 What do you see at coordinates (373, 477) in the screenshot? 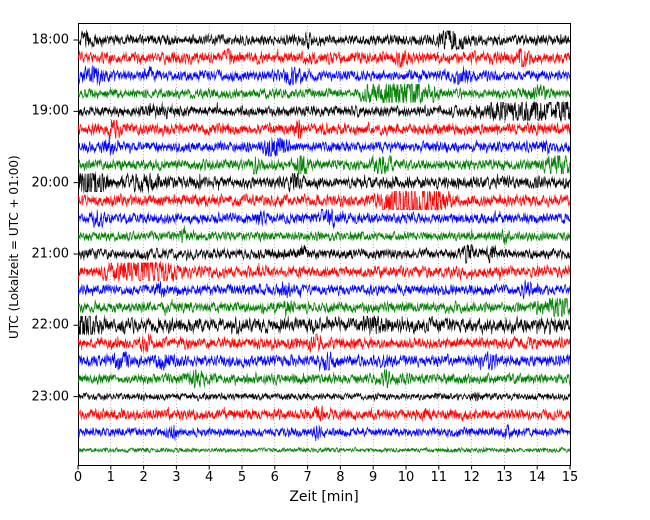
I see `x-tick-label: 9` at bounding box center [373, 477].